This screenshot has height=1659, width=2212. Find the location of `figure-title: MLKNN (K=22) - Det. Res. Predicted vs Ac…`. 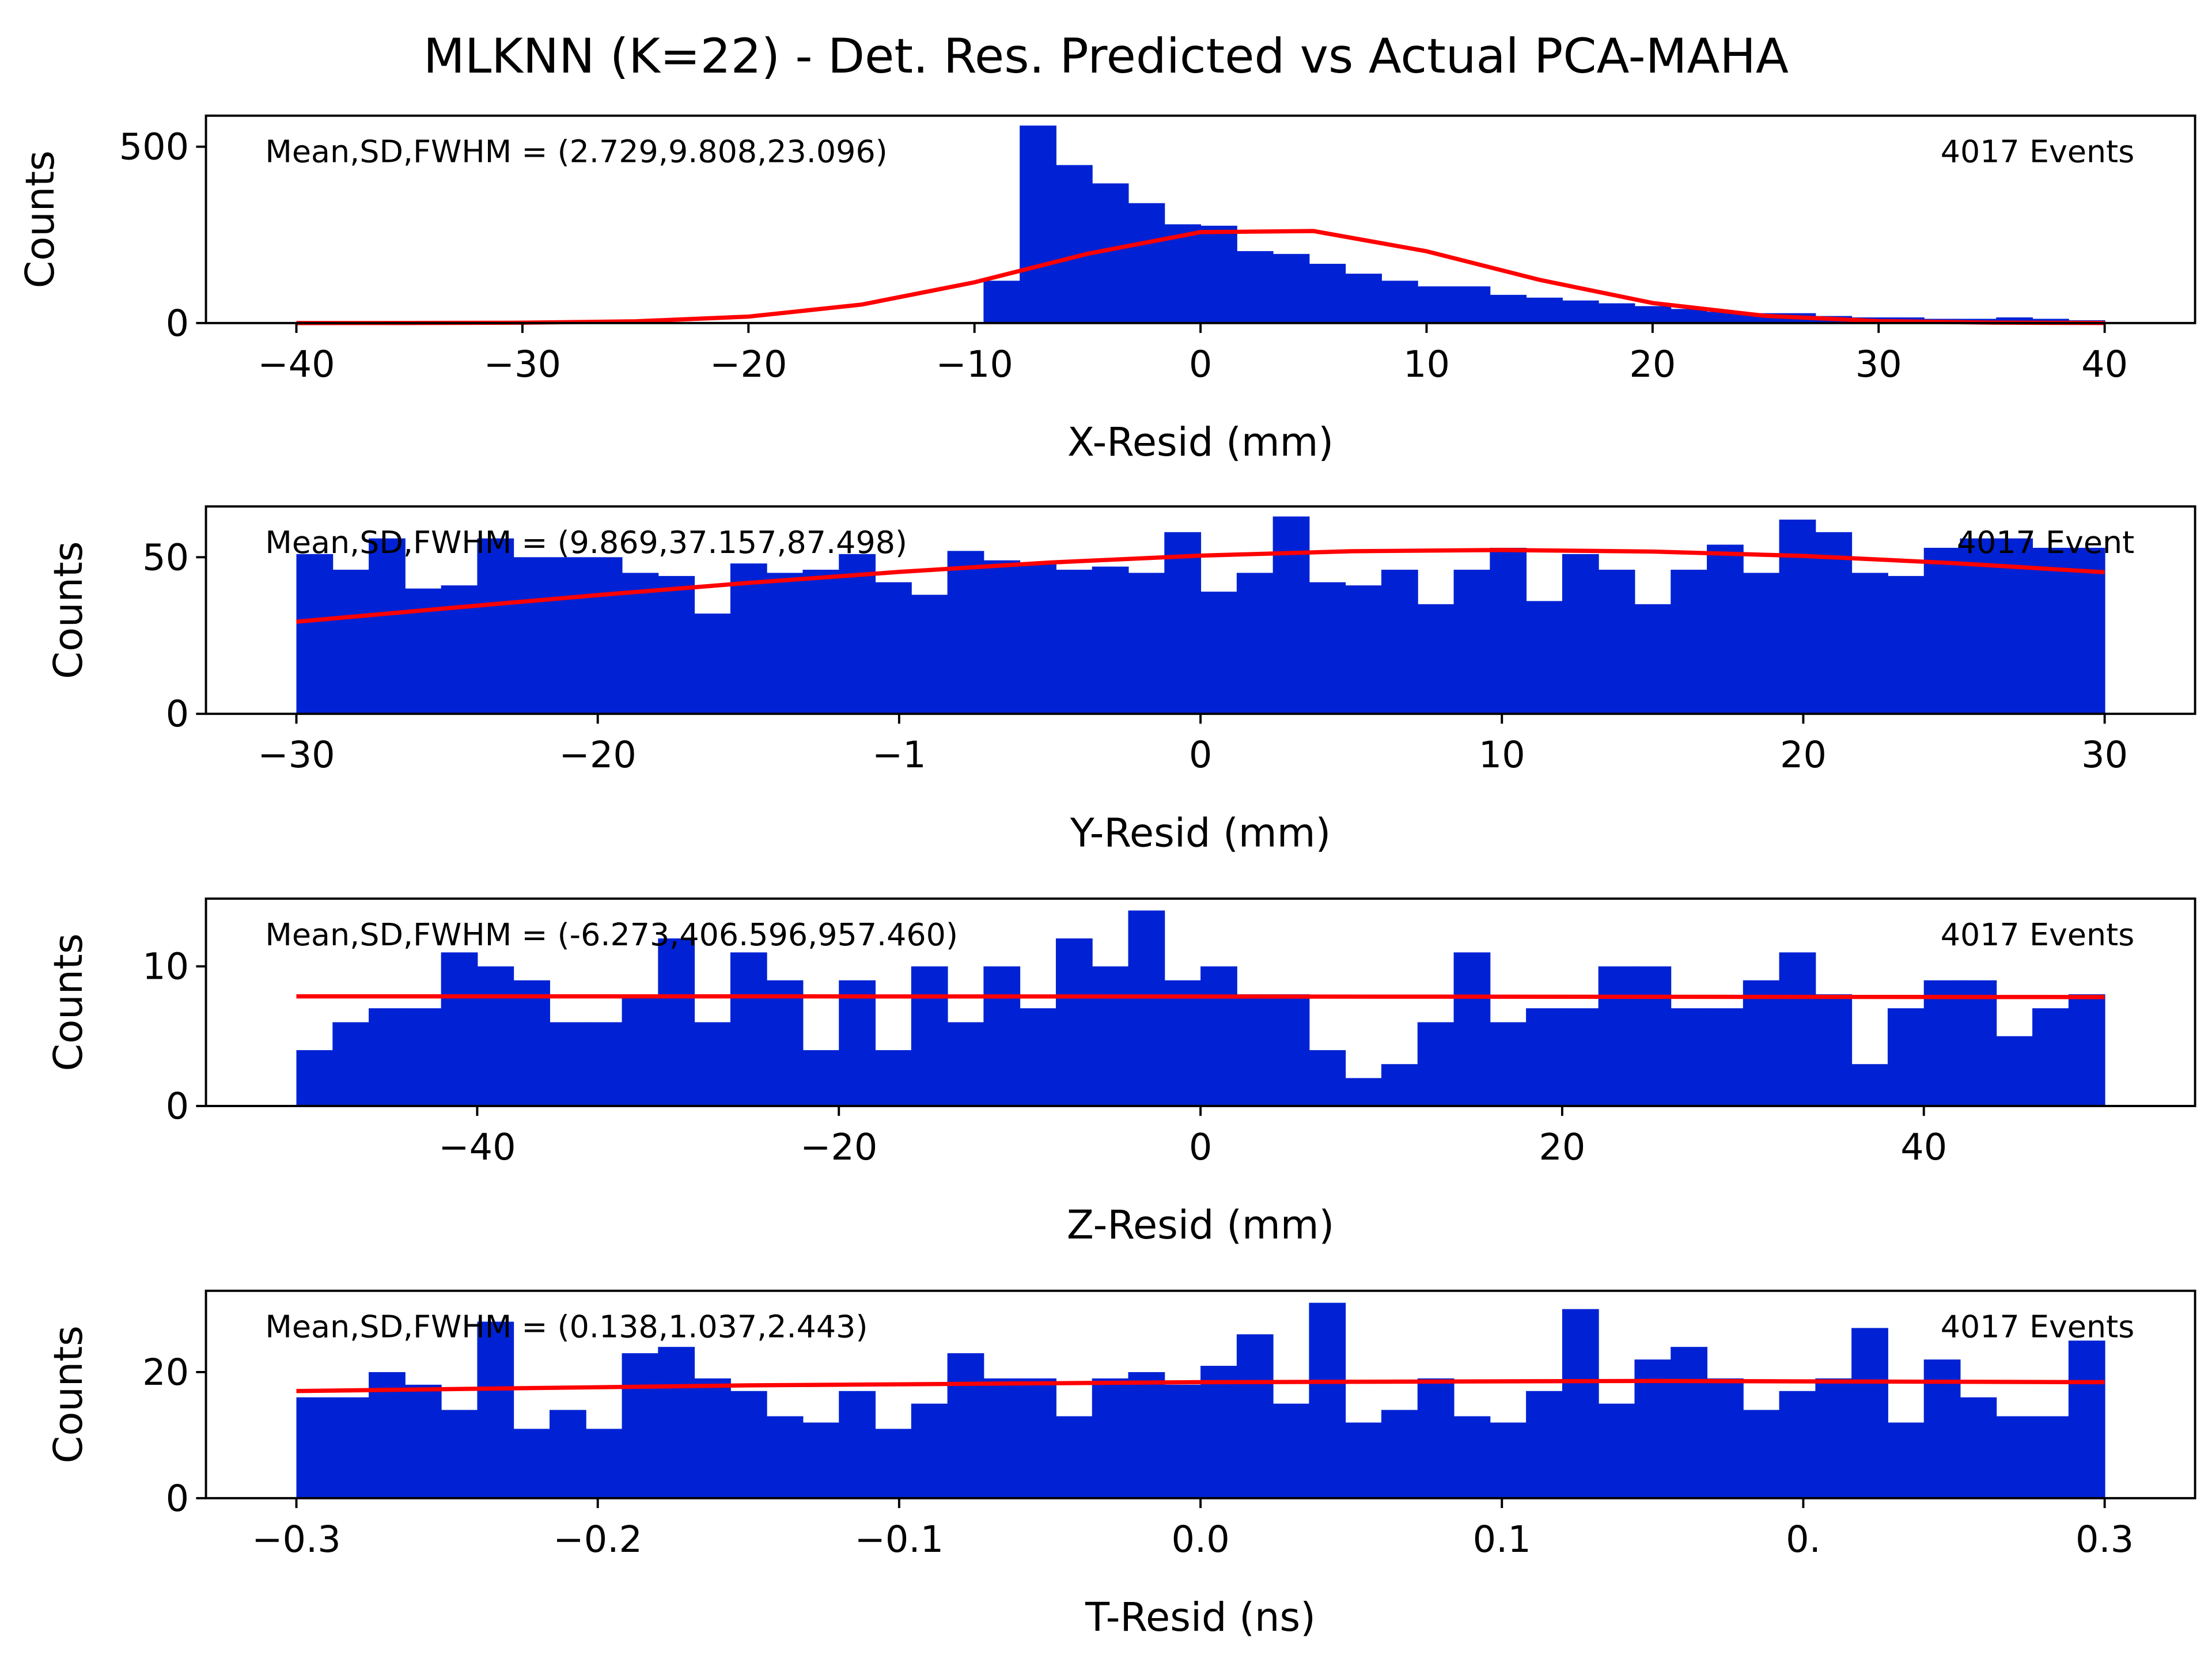

figure-title: MLKNN (K=22) - Det. Res. Predicted vs Ac… is located at coordinates (1106, 56).